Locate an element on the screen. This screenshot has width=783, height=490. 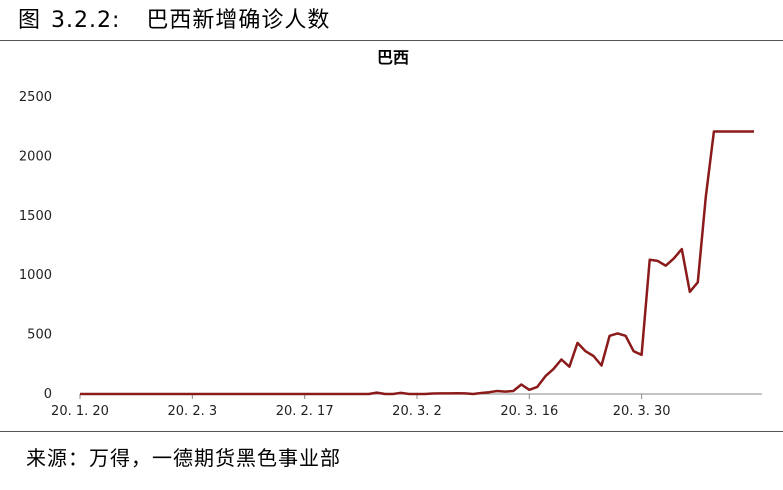
figure-number: 3.2.2: is located at coordinates (86, 20).